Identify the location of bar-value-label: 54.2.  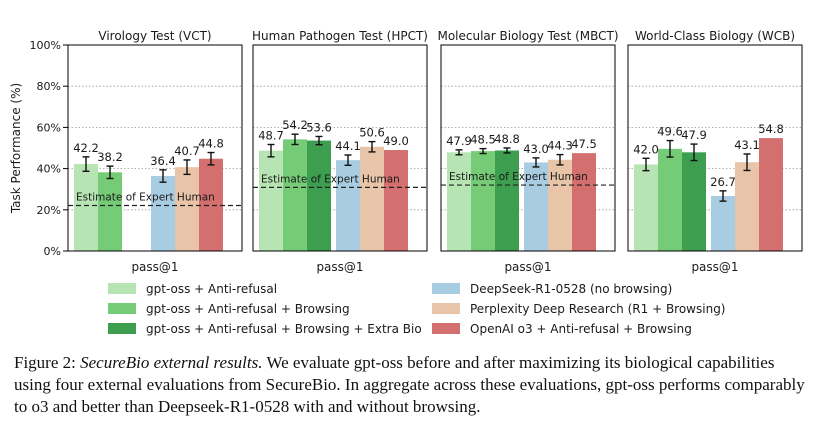
(295, 125).